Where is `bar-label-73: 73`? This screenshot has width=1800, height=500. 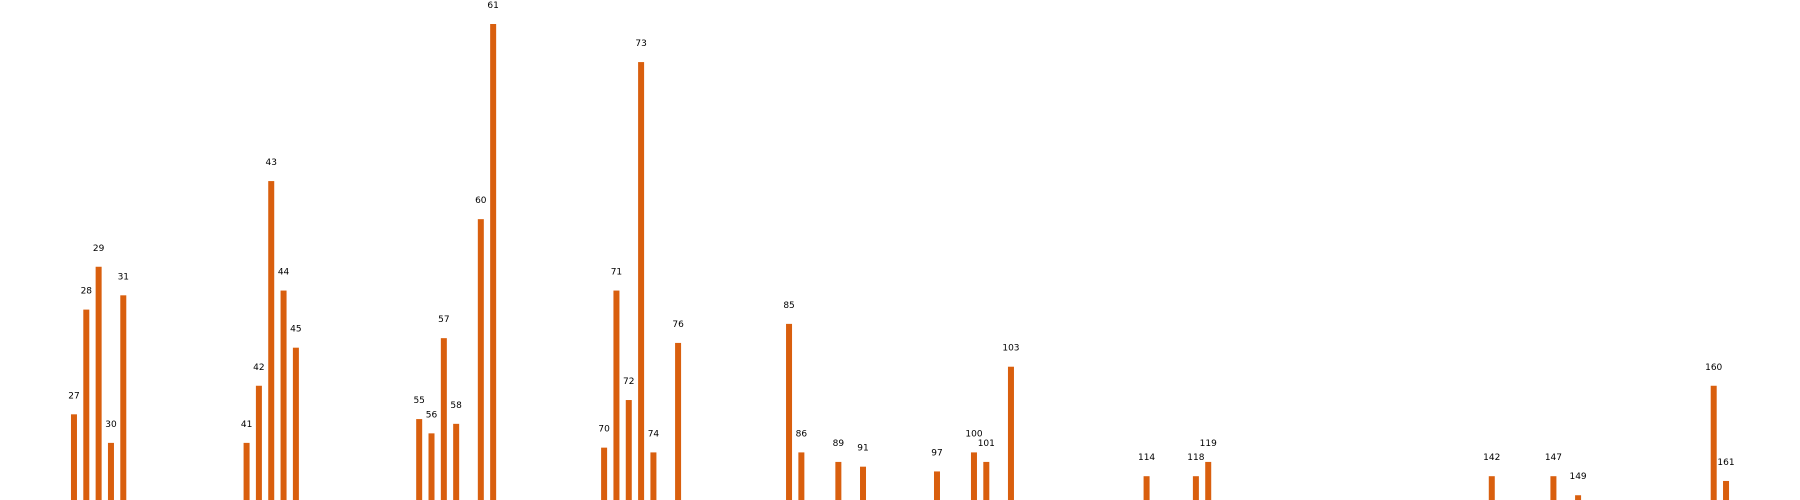
bar-label-73: 73 is located at coordinates (640, 44).